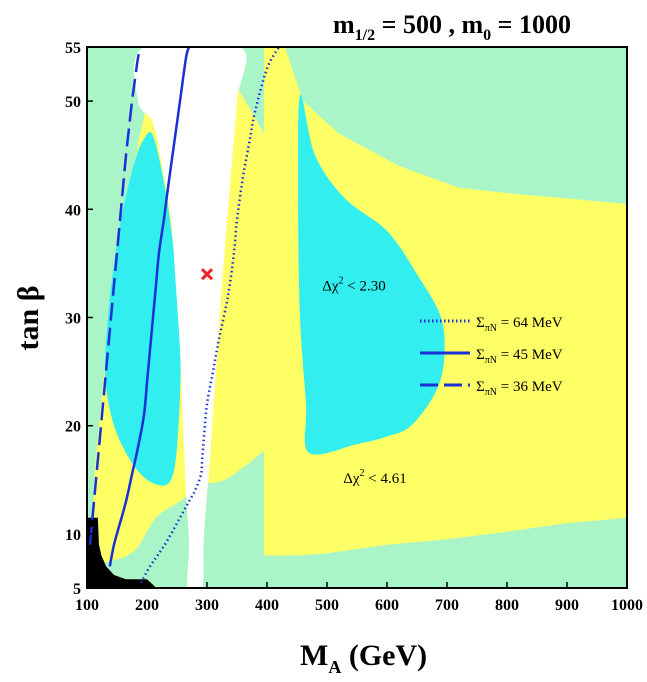 The image size is (647, 682). Describe the element at coordinates (121, 552) in the screenshot. I see `region-forbidden-black` at that location.